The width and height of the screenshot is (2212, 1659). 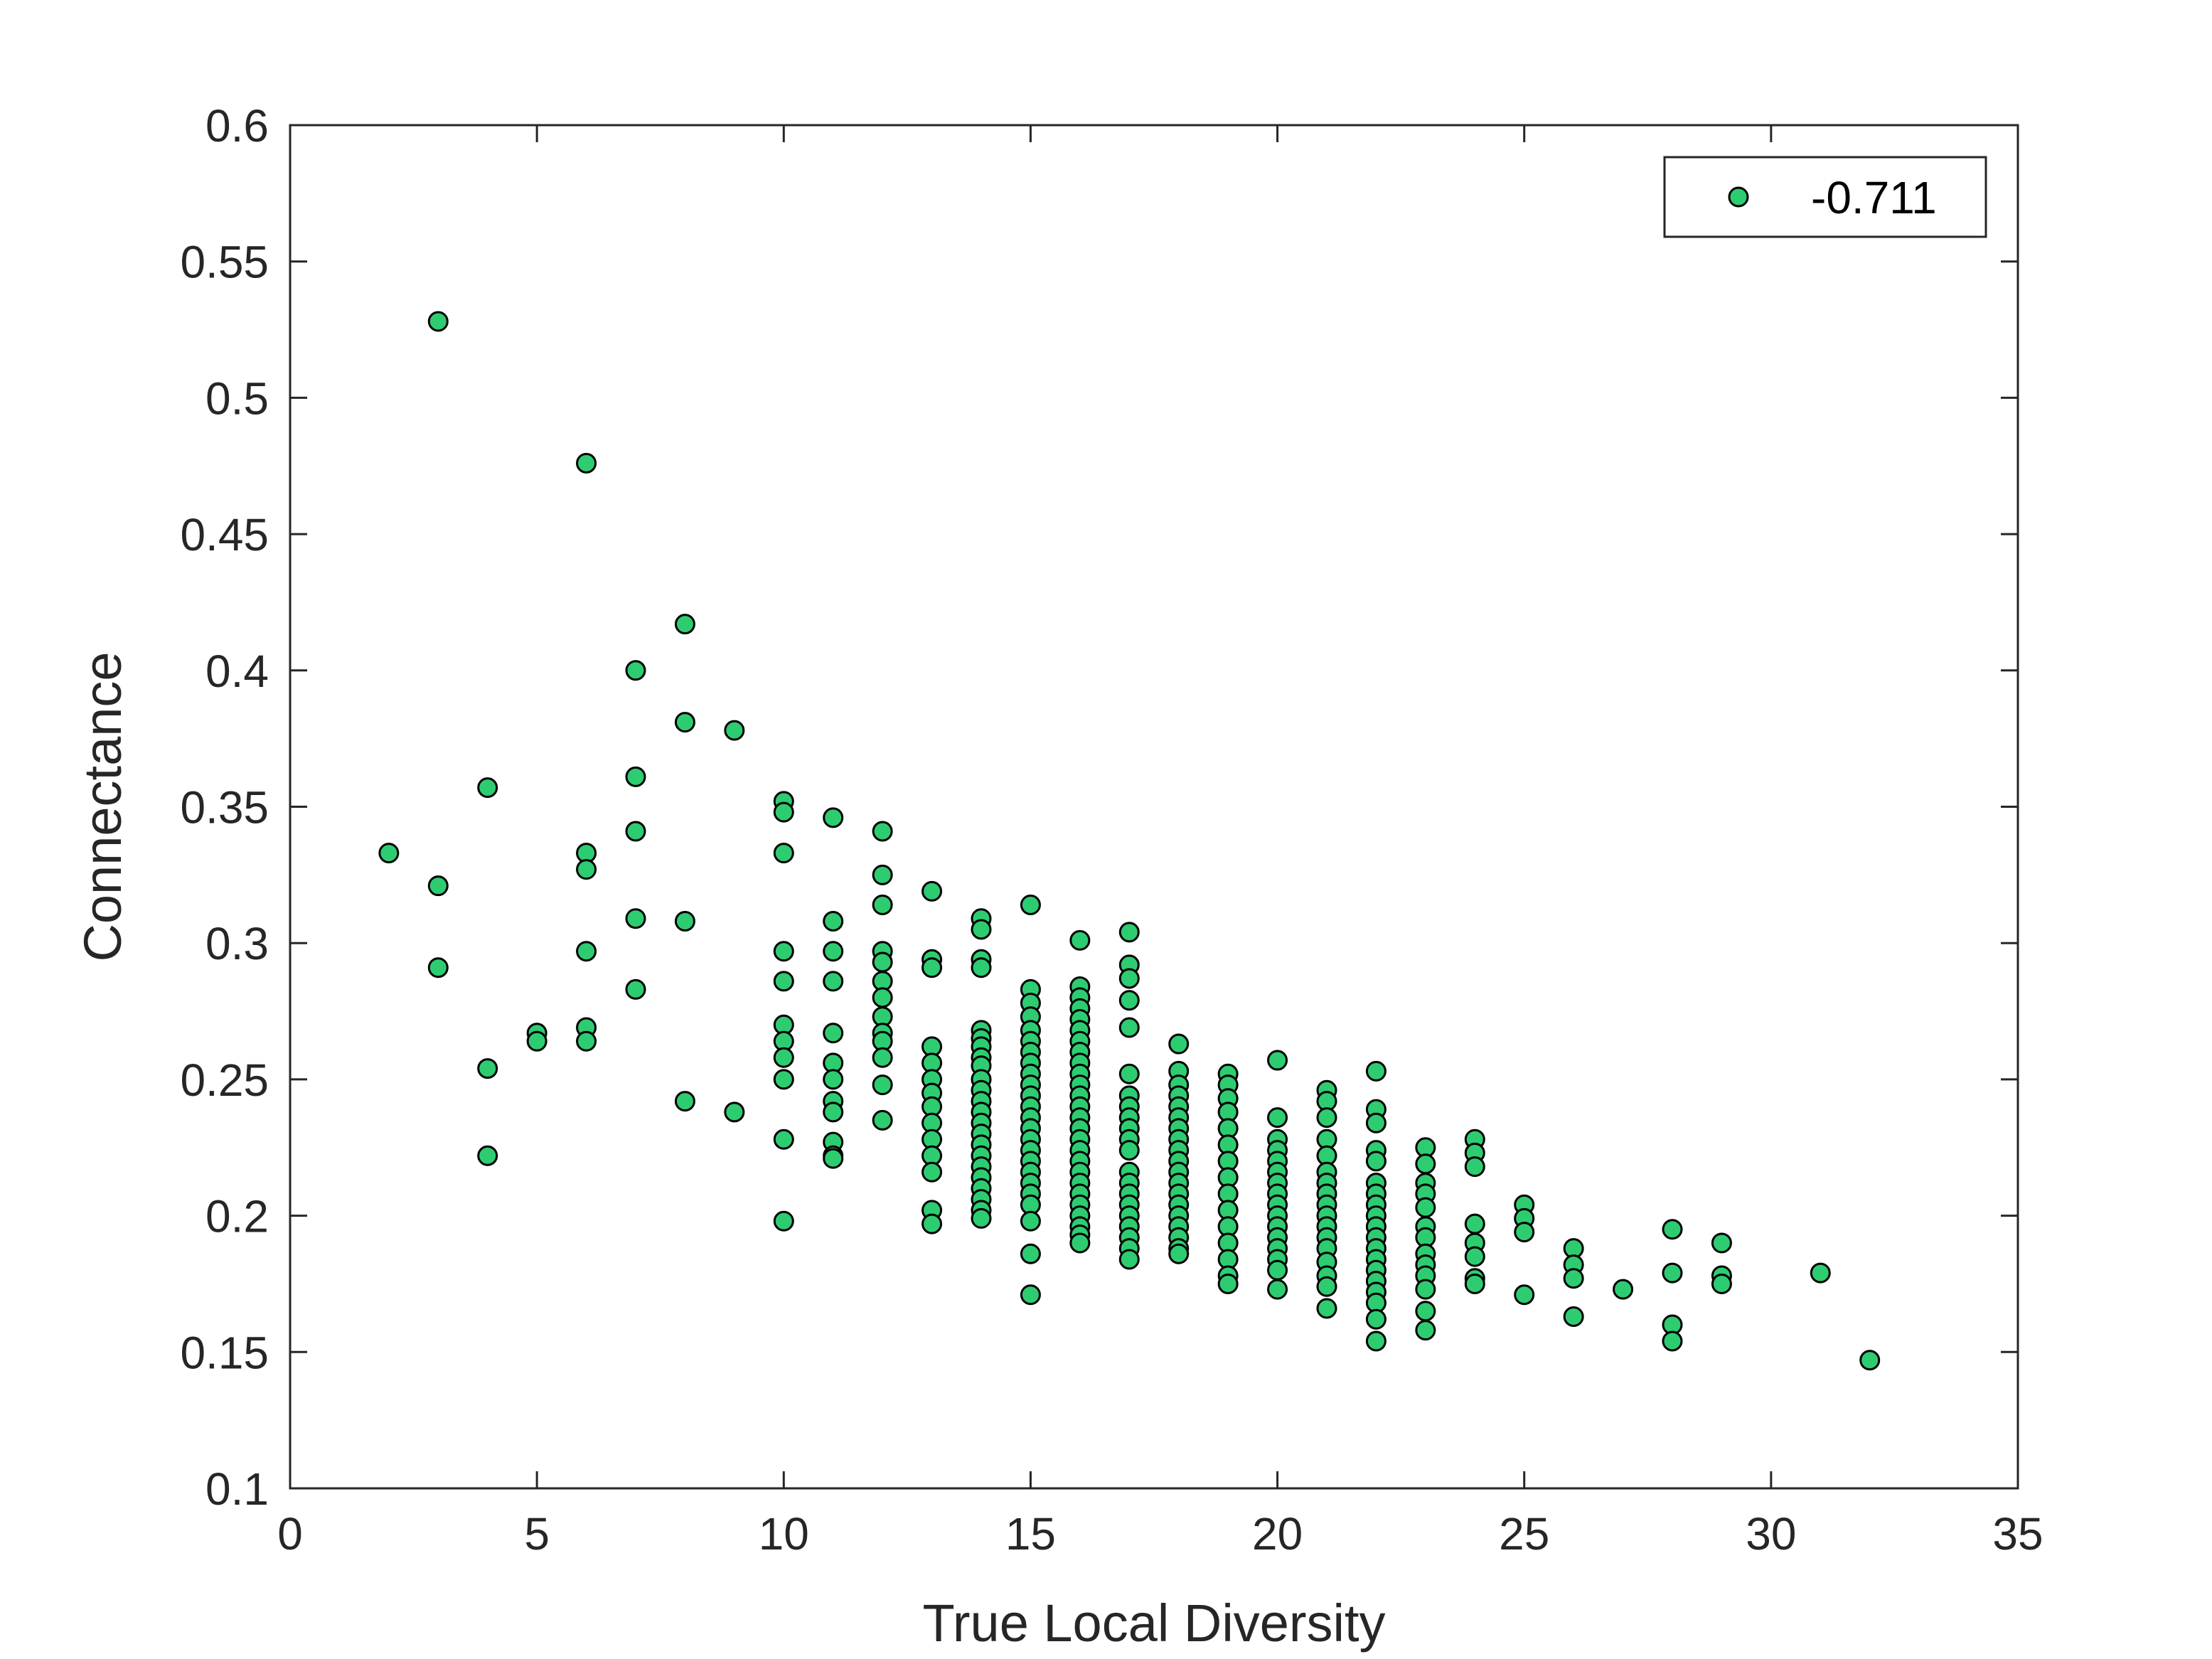 What do you see at coordinates (1030, 1533) in the screenshot?
I see `x-tick-label: 15` at bounding box center [1030, 1533].